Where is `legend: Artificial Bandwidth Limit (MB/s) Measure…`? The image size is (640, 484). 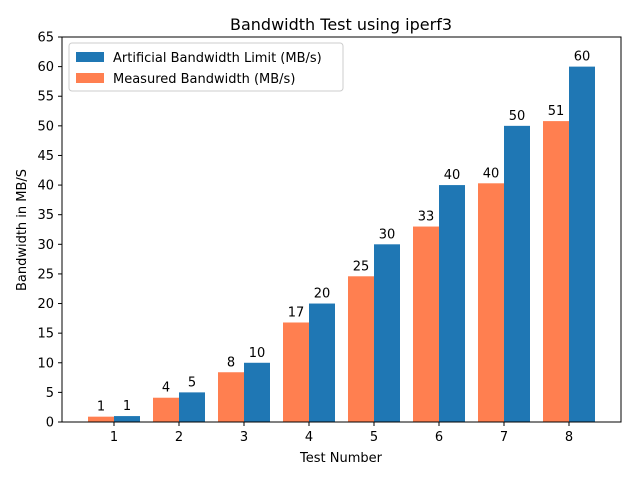
legend: Artificial Bandwidth Limit (MB/s) Measure… is located at coordinates (206, 67).